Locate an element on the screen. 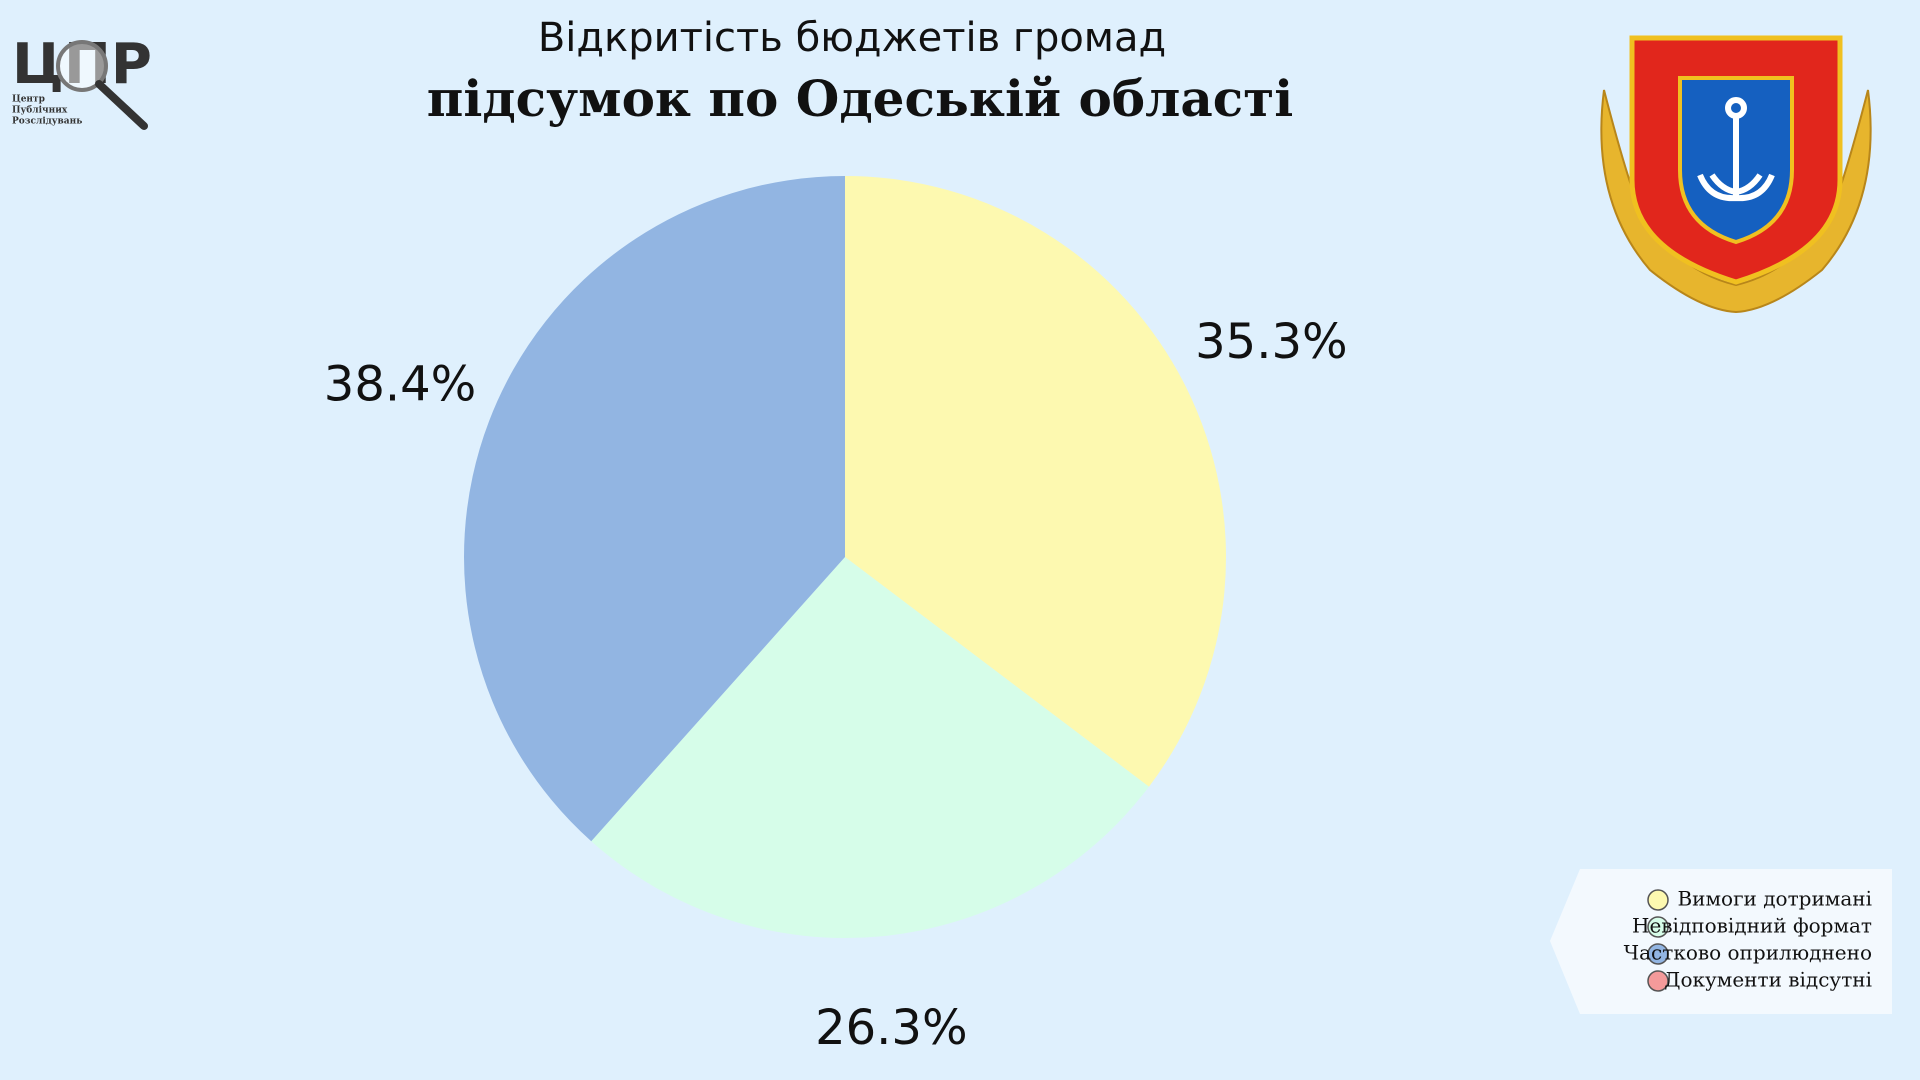  chart-title: Відкритість бюджетів громад is located at coordinates (852, 38).